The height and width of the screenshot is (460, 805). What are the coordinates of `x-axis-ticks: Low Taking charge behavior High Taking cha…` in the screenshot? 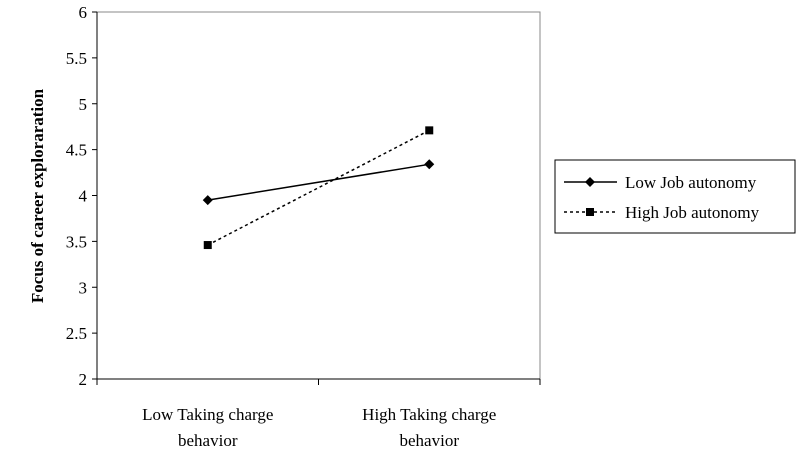 It's located at (318, 414).